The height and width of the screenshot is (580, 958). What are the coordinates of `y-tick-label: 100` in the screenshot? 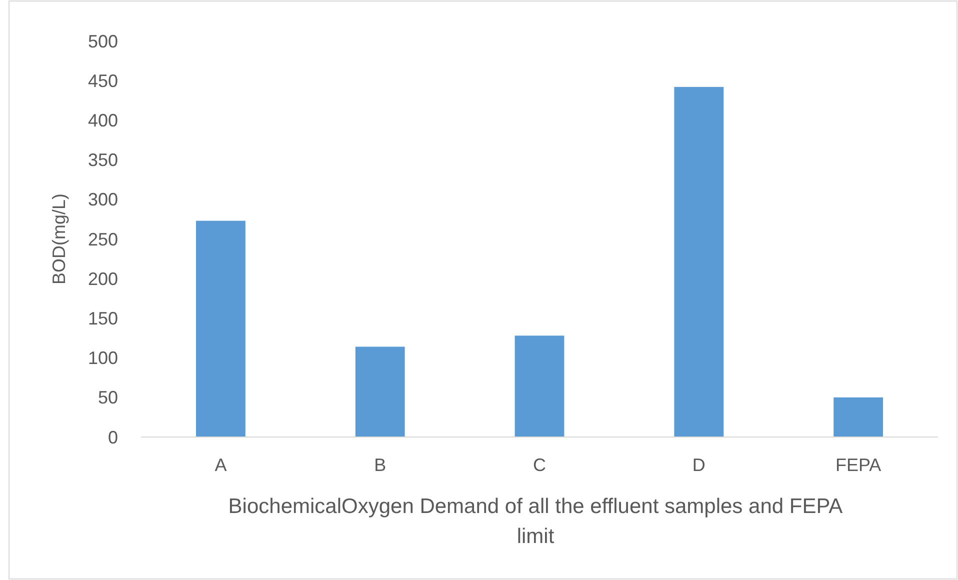 It's located at (103, 358).